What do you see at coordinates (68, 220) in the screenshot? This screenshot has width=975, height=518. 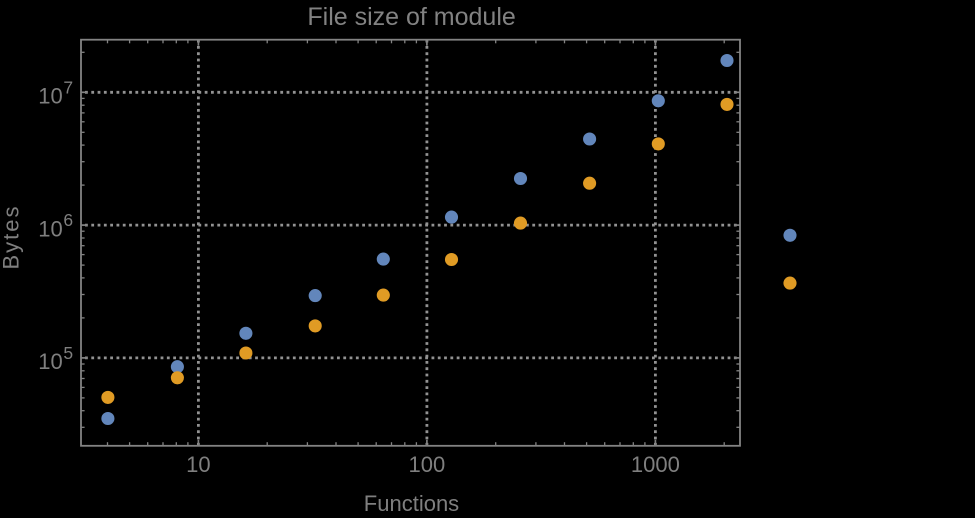 I see `svg-text: 6` at bounding box center [68, 220].